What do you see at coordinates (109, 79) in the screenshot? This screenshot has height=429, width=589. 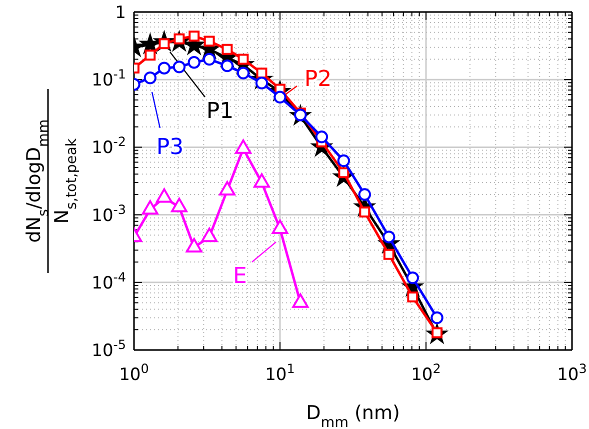 I see `y-tick-label: 10$^{-1}$` at bounding box center [109, 79].